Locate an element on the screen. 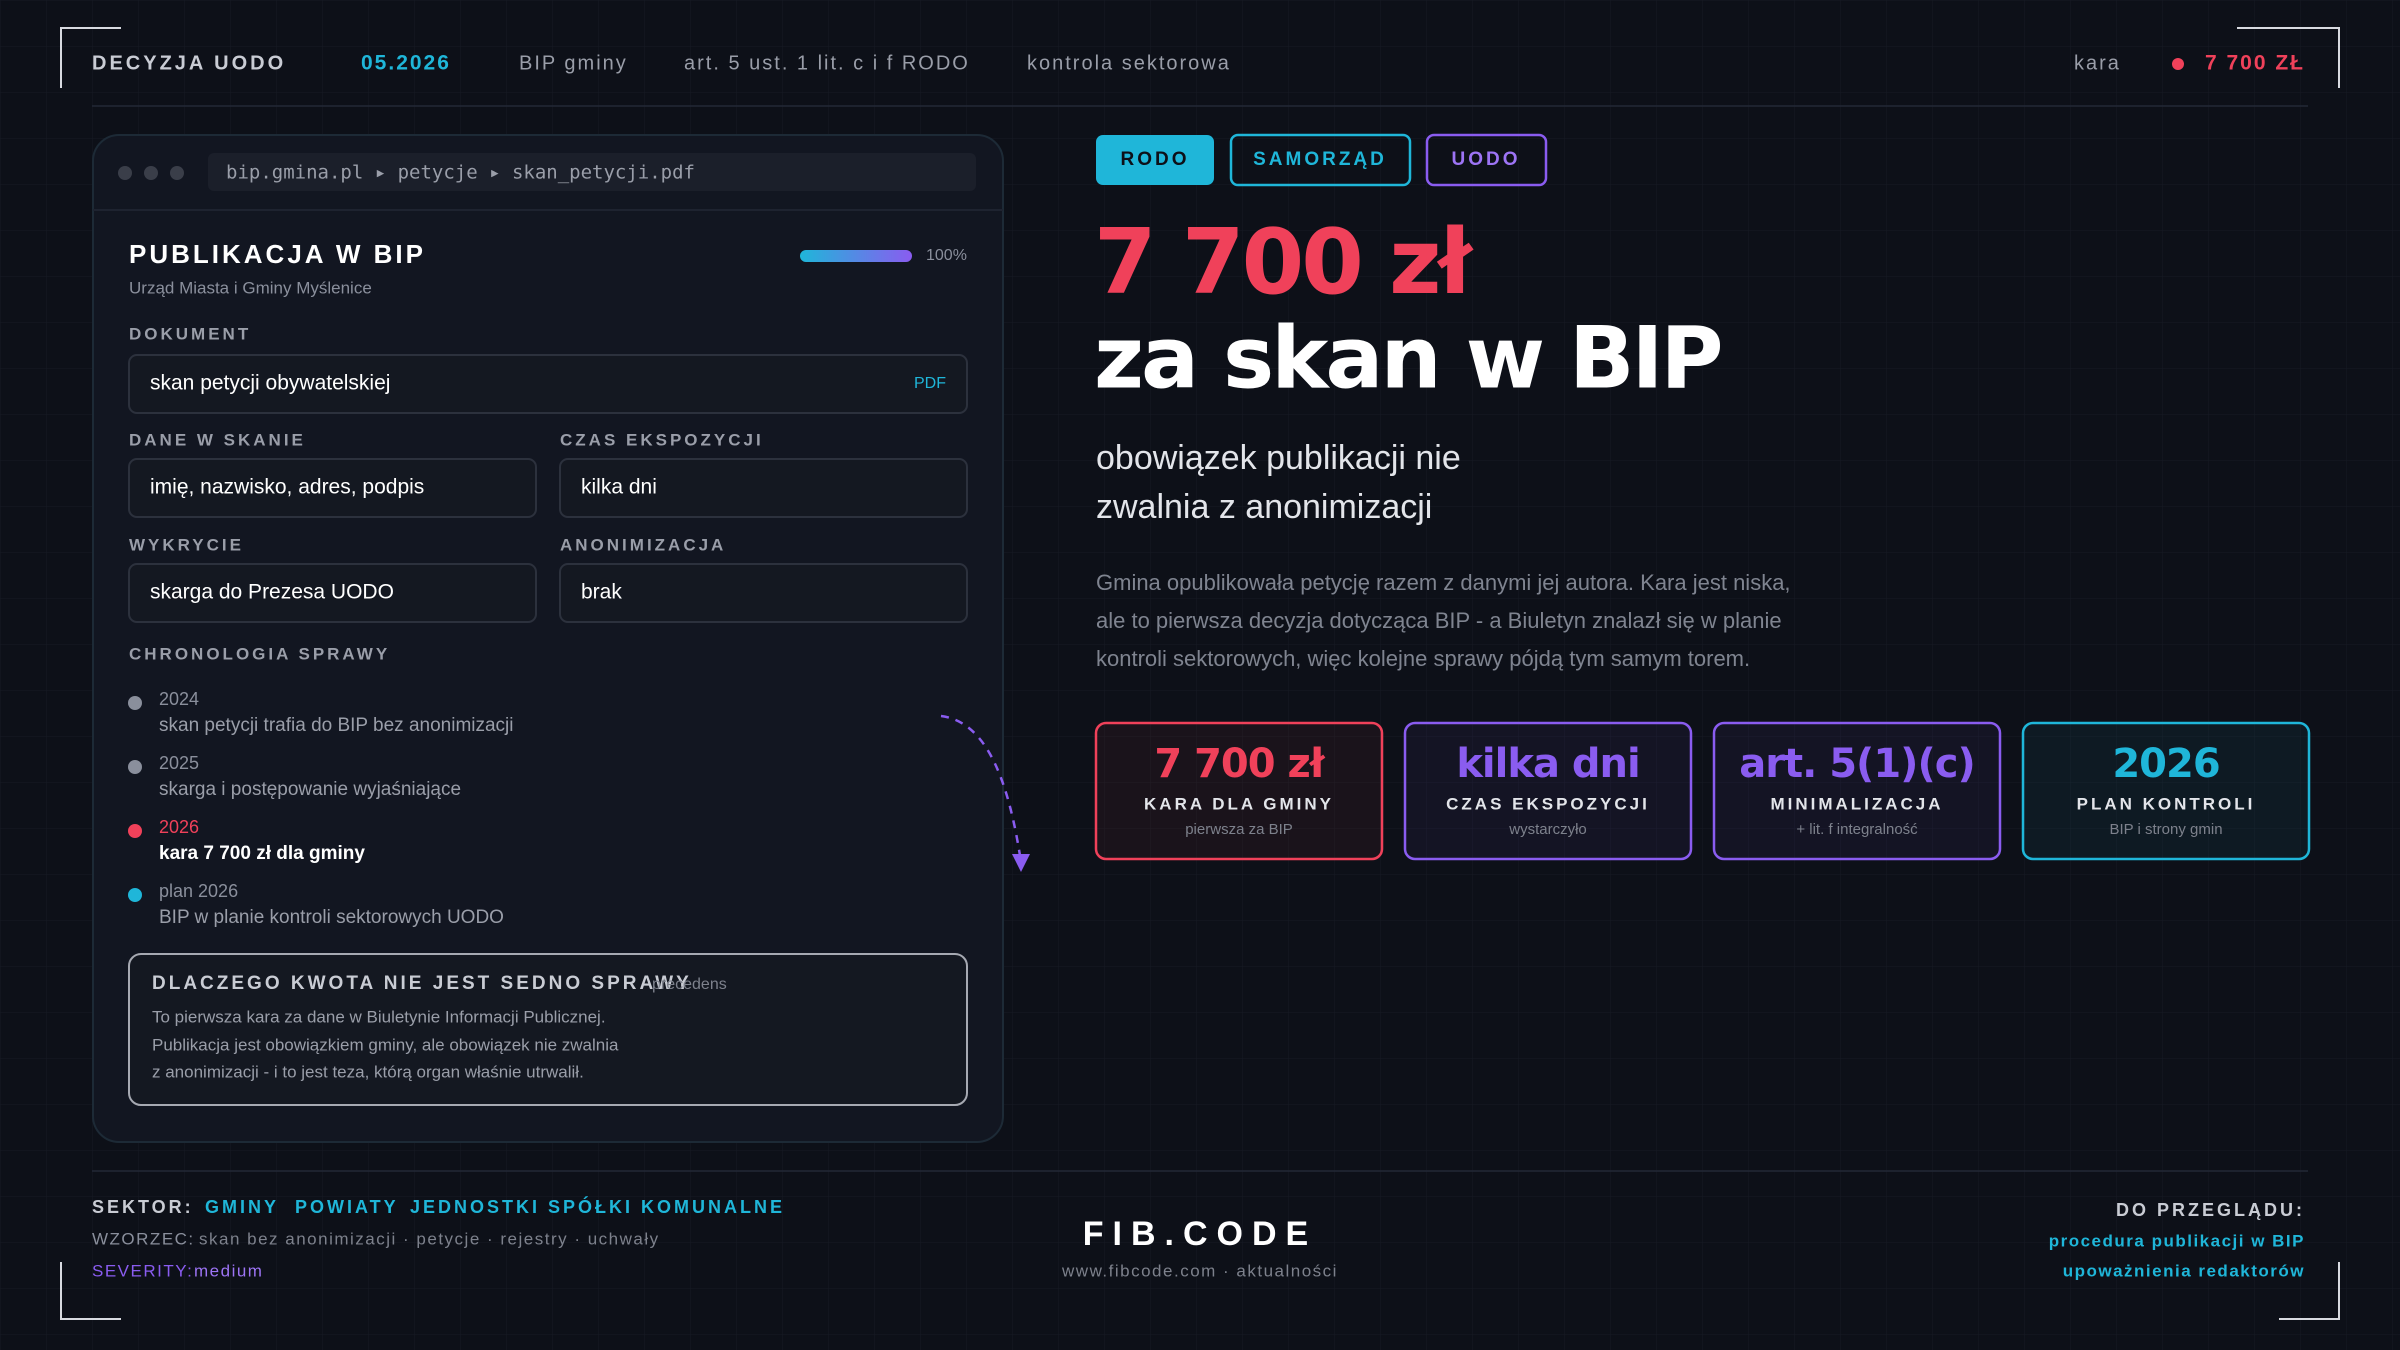 The width and height of the screenshot is (2400, 1350). brand-sub: www.fibcode.com · aktualności is located at coordinates (1199, 1270).